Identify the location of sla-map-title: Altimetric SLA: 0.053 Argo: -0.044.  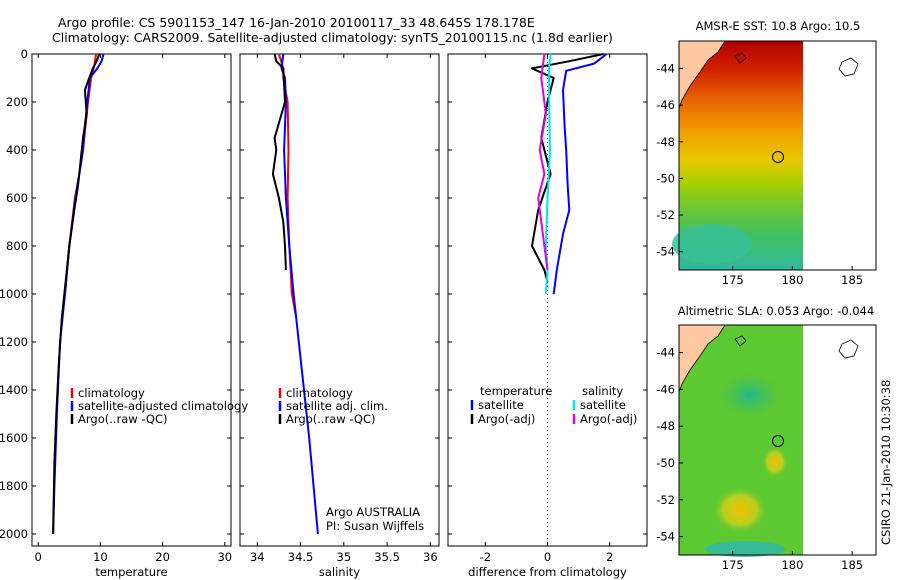
(776, 311).